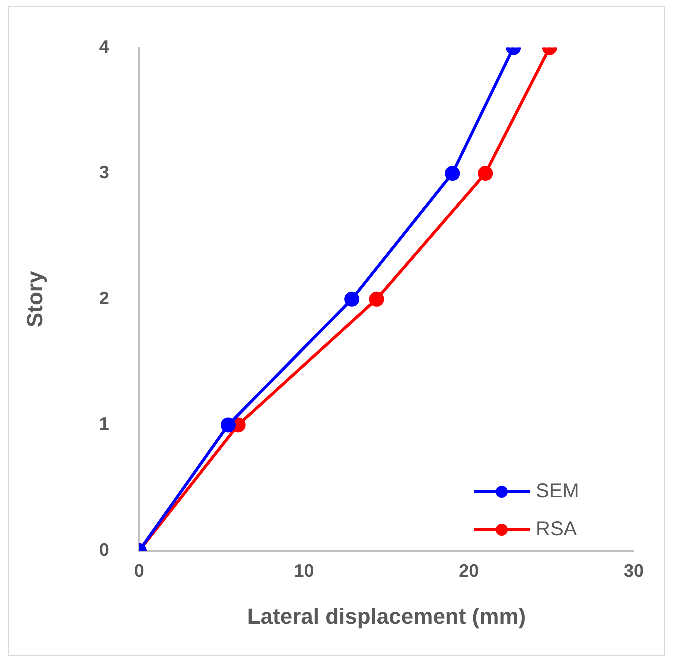 This screenshot has width=673, height=662. What do you see at coordinates (558, 491) in the screenshot?
I see `legend-label: SEM` at bounding box center [558, 491].